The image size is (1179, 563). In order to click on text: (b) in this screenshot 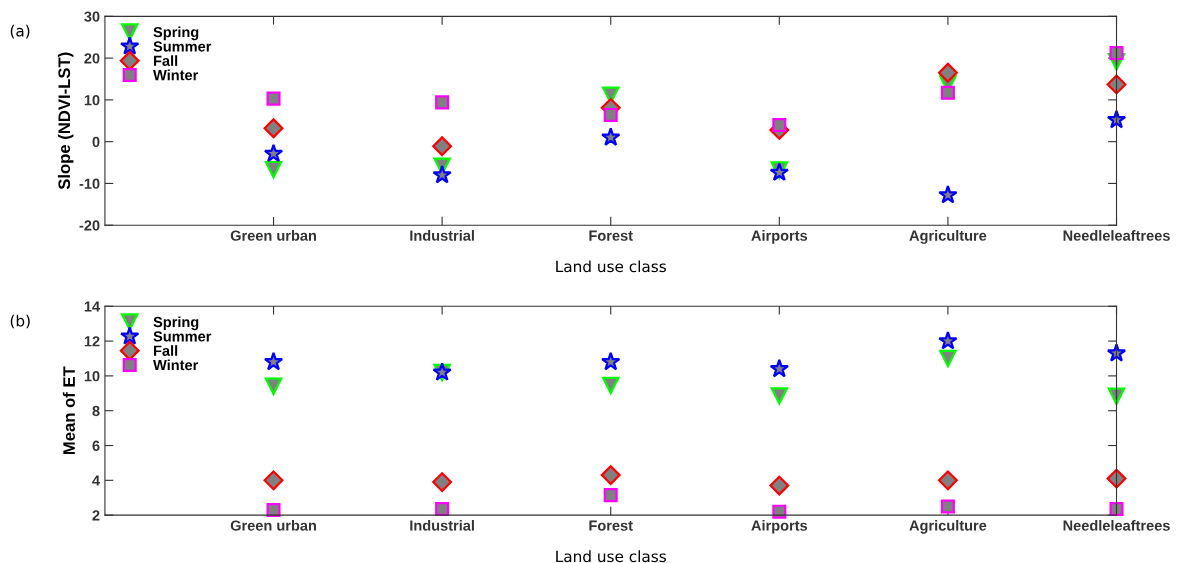, I will do `click(20, 321)`.